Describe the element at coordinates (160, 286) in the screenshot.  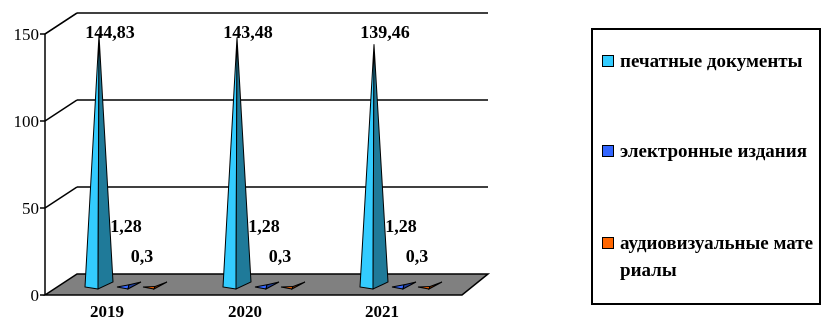
I see `pyramid-2019-s2-side` at that location.